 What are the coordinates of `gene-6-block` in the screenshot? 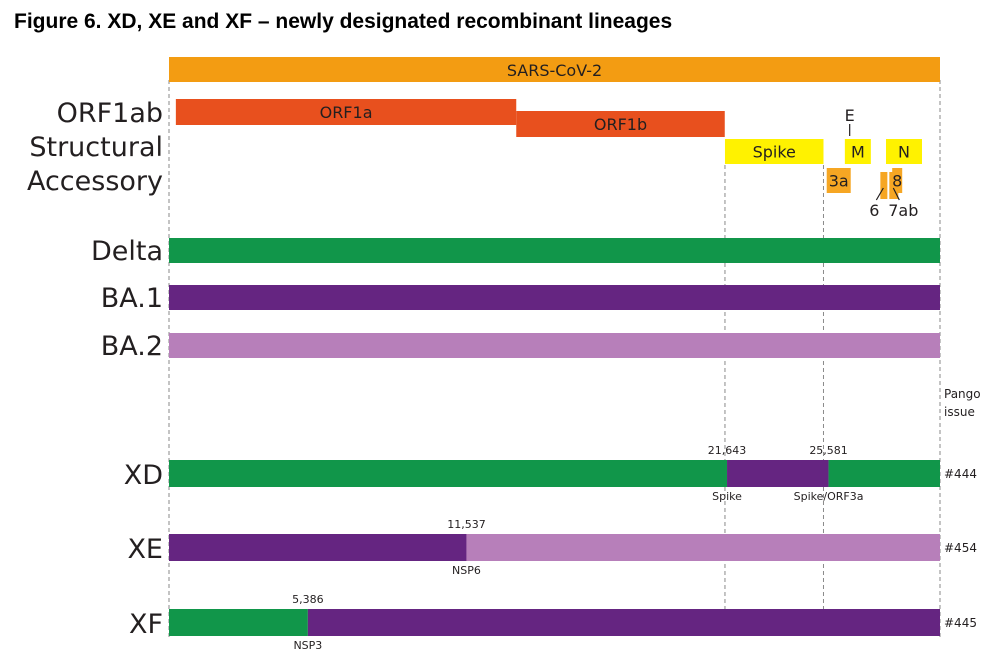 It's located at (884, 185).